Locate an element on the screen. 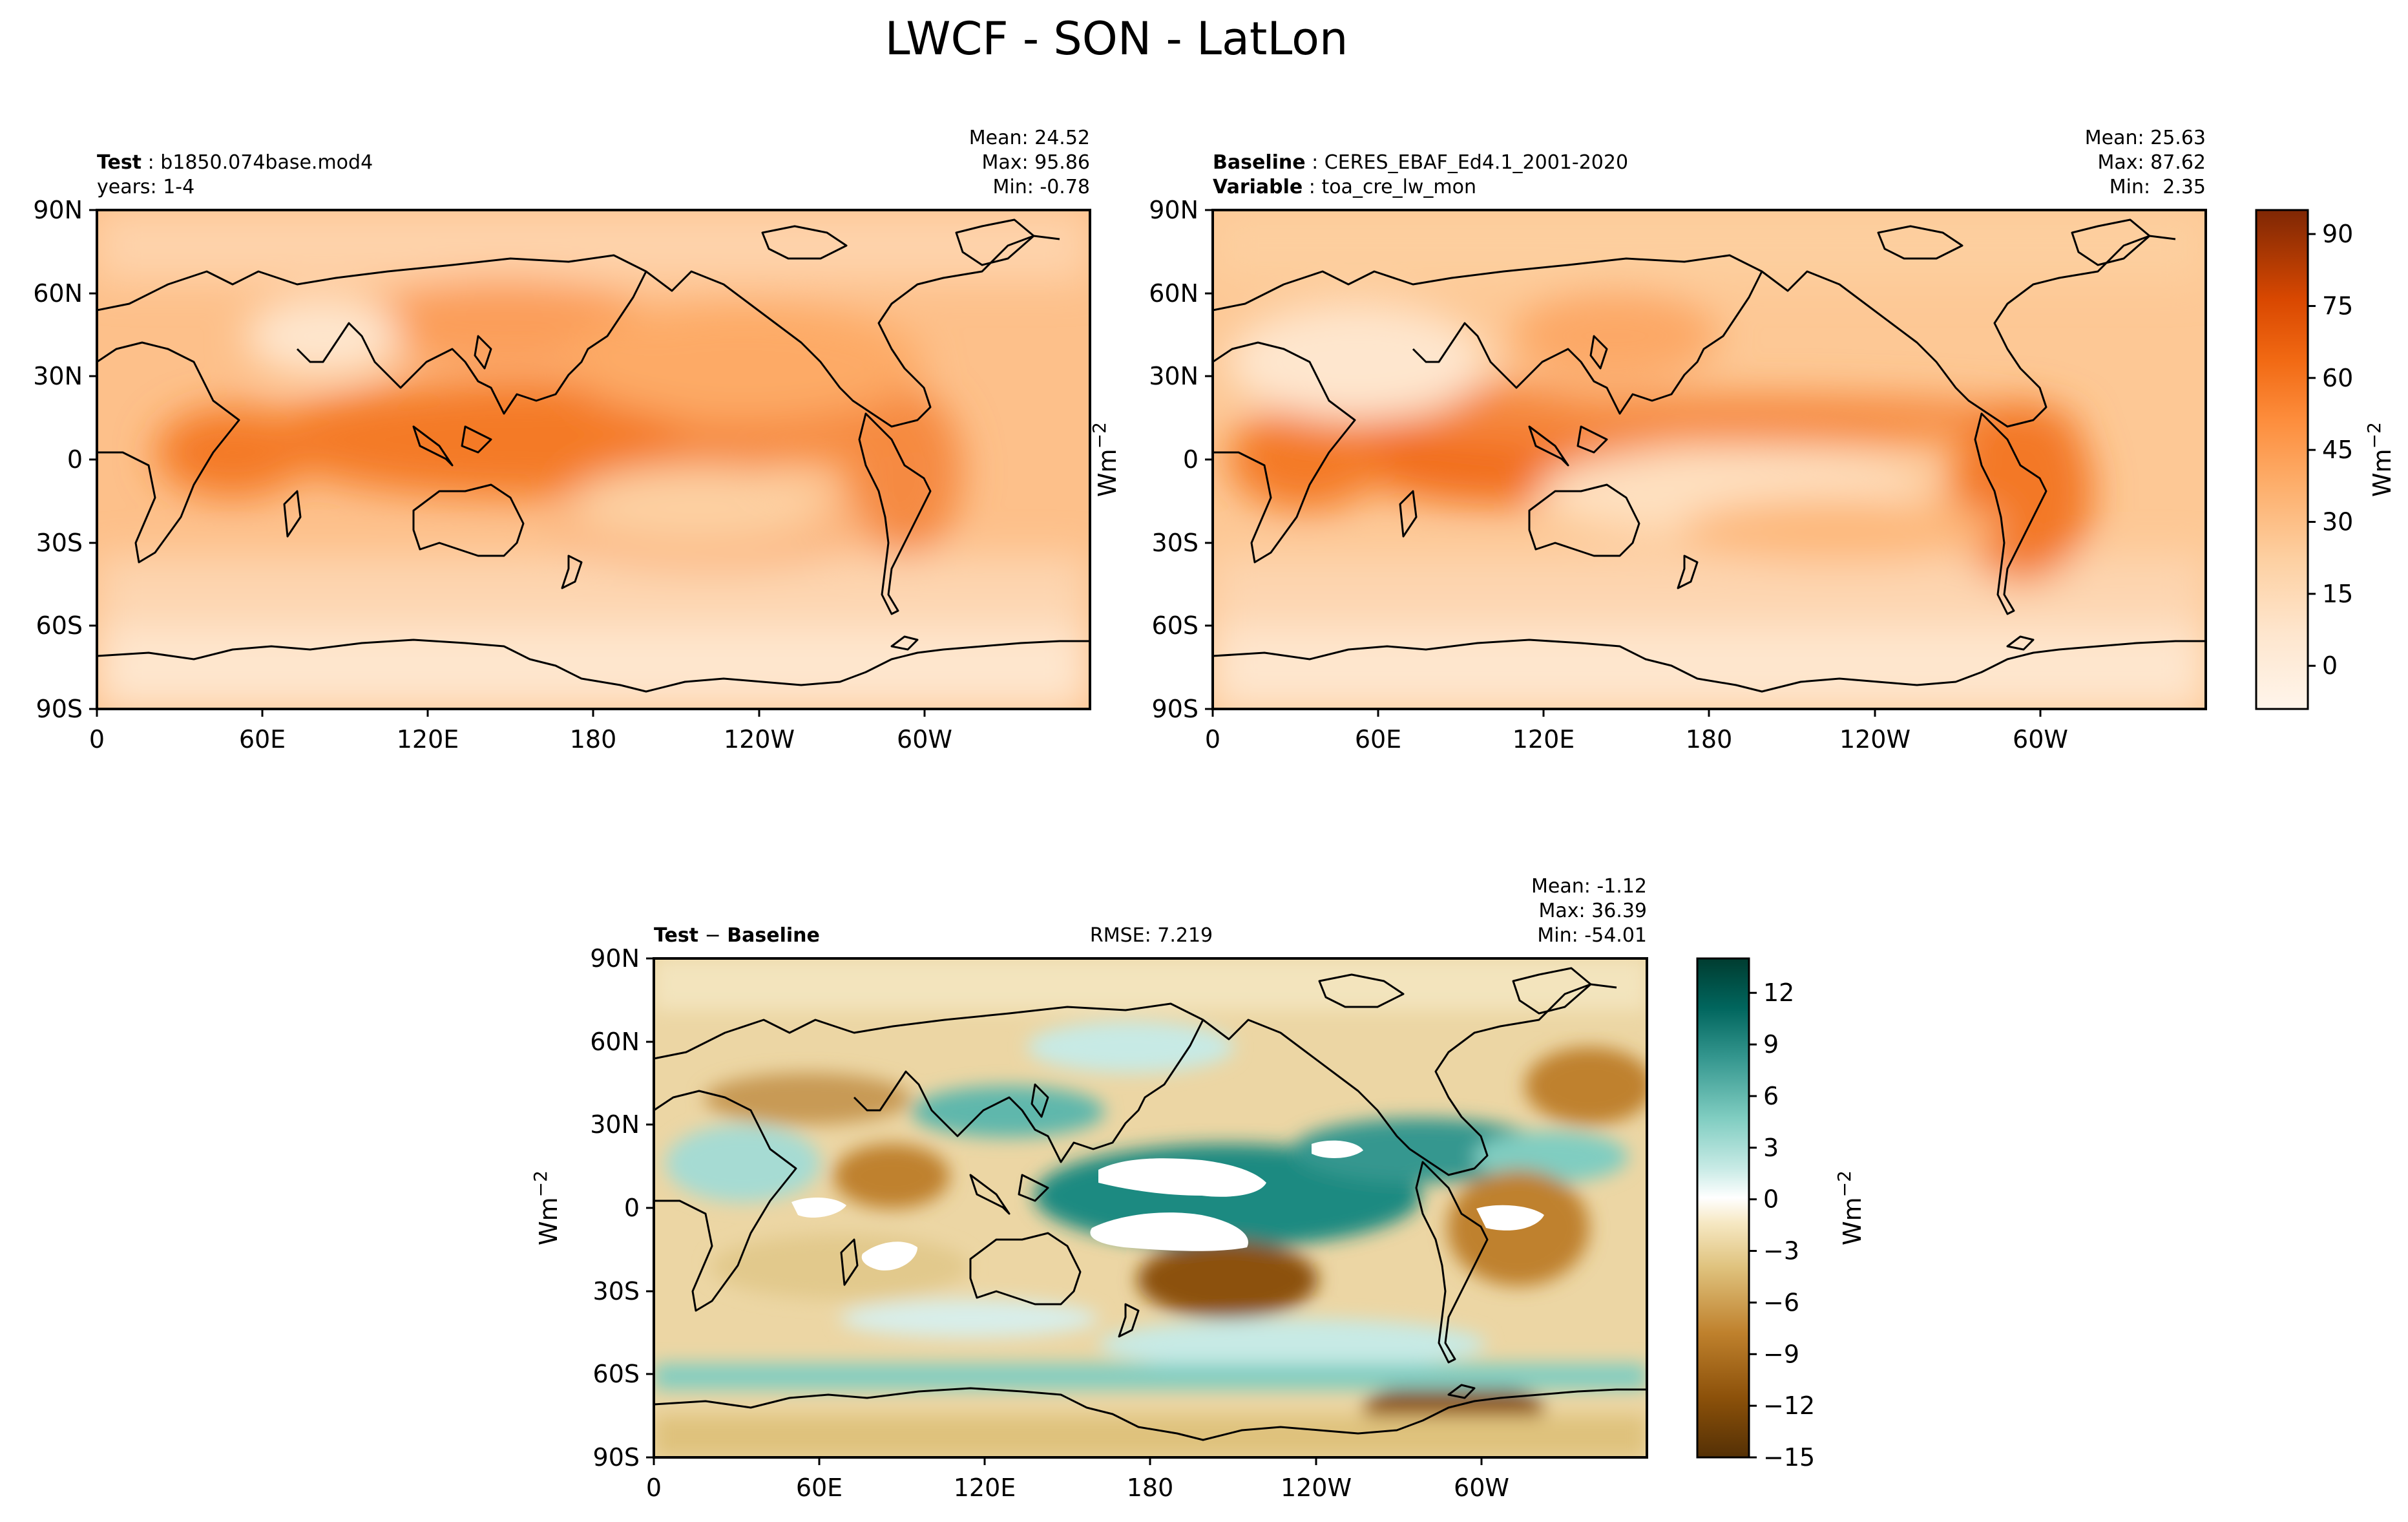 This screenshot has width=2408, height=1522. test-ytick-label: 90N is located at coordinates (58, 210).